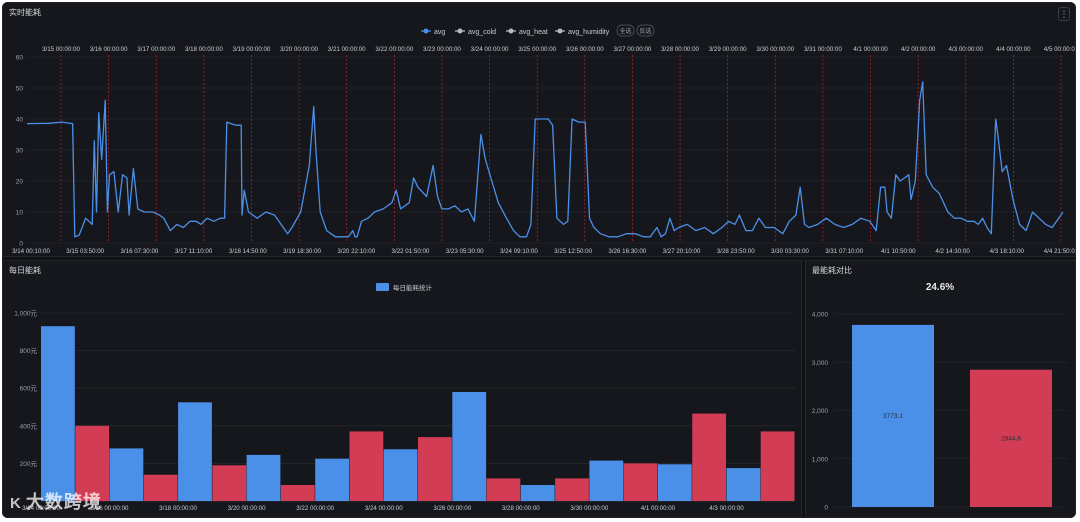  Describe the element at coordinates (918, 49) in the screenshot. I see `x-top-label: 4/2 00:00:00` at that location.